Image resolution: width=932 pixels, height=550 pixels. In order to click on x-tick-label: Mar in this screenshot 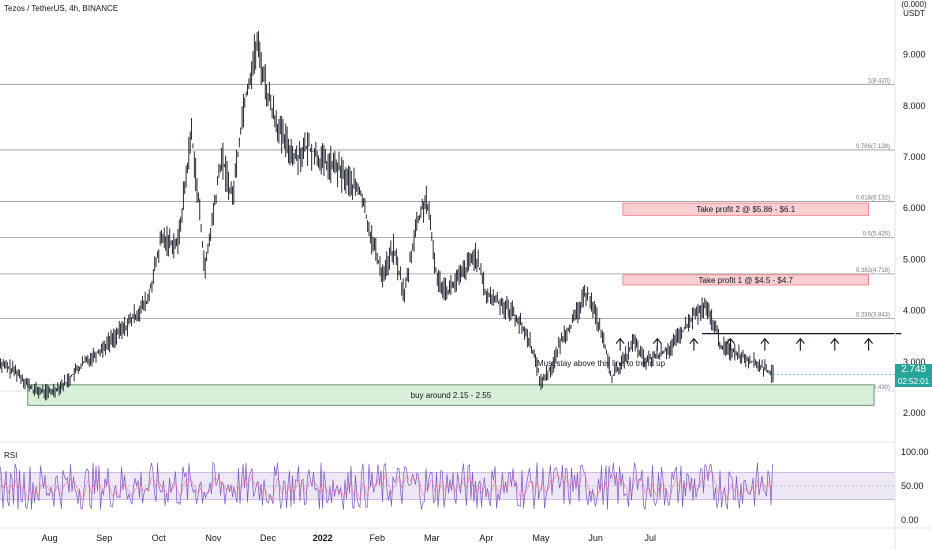, I will do `click(432, 538)`.